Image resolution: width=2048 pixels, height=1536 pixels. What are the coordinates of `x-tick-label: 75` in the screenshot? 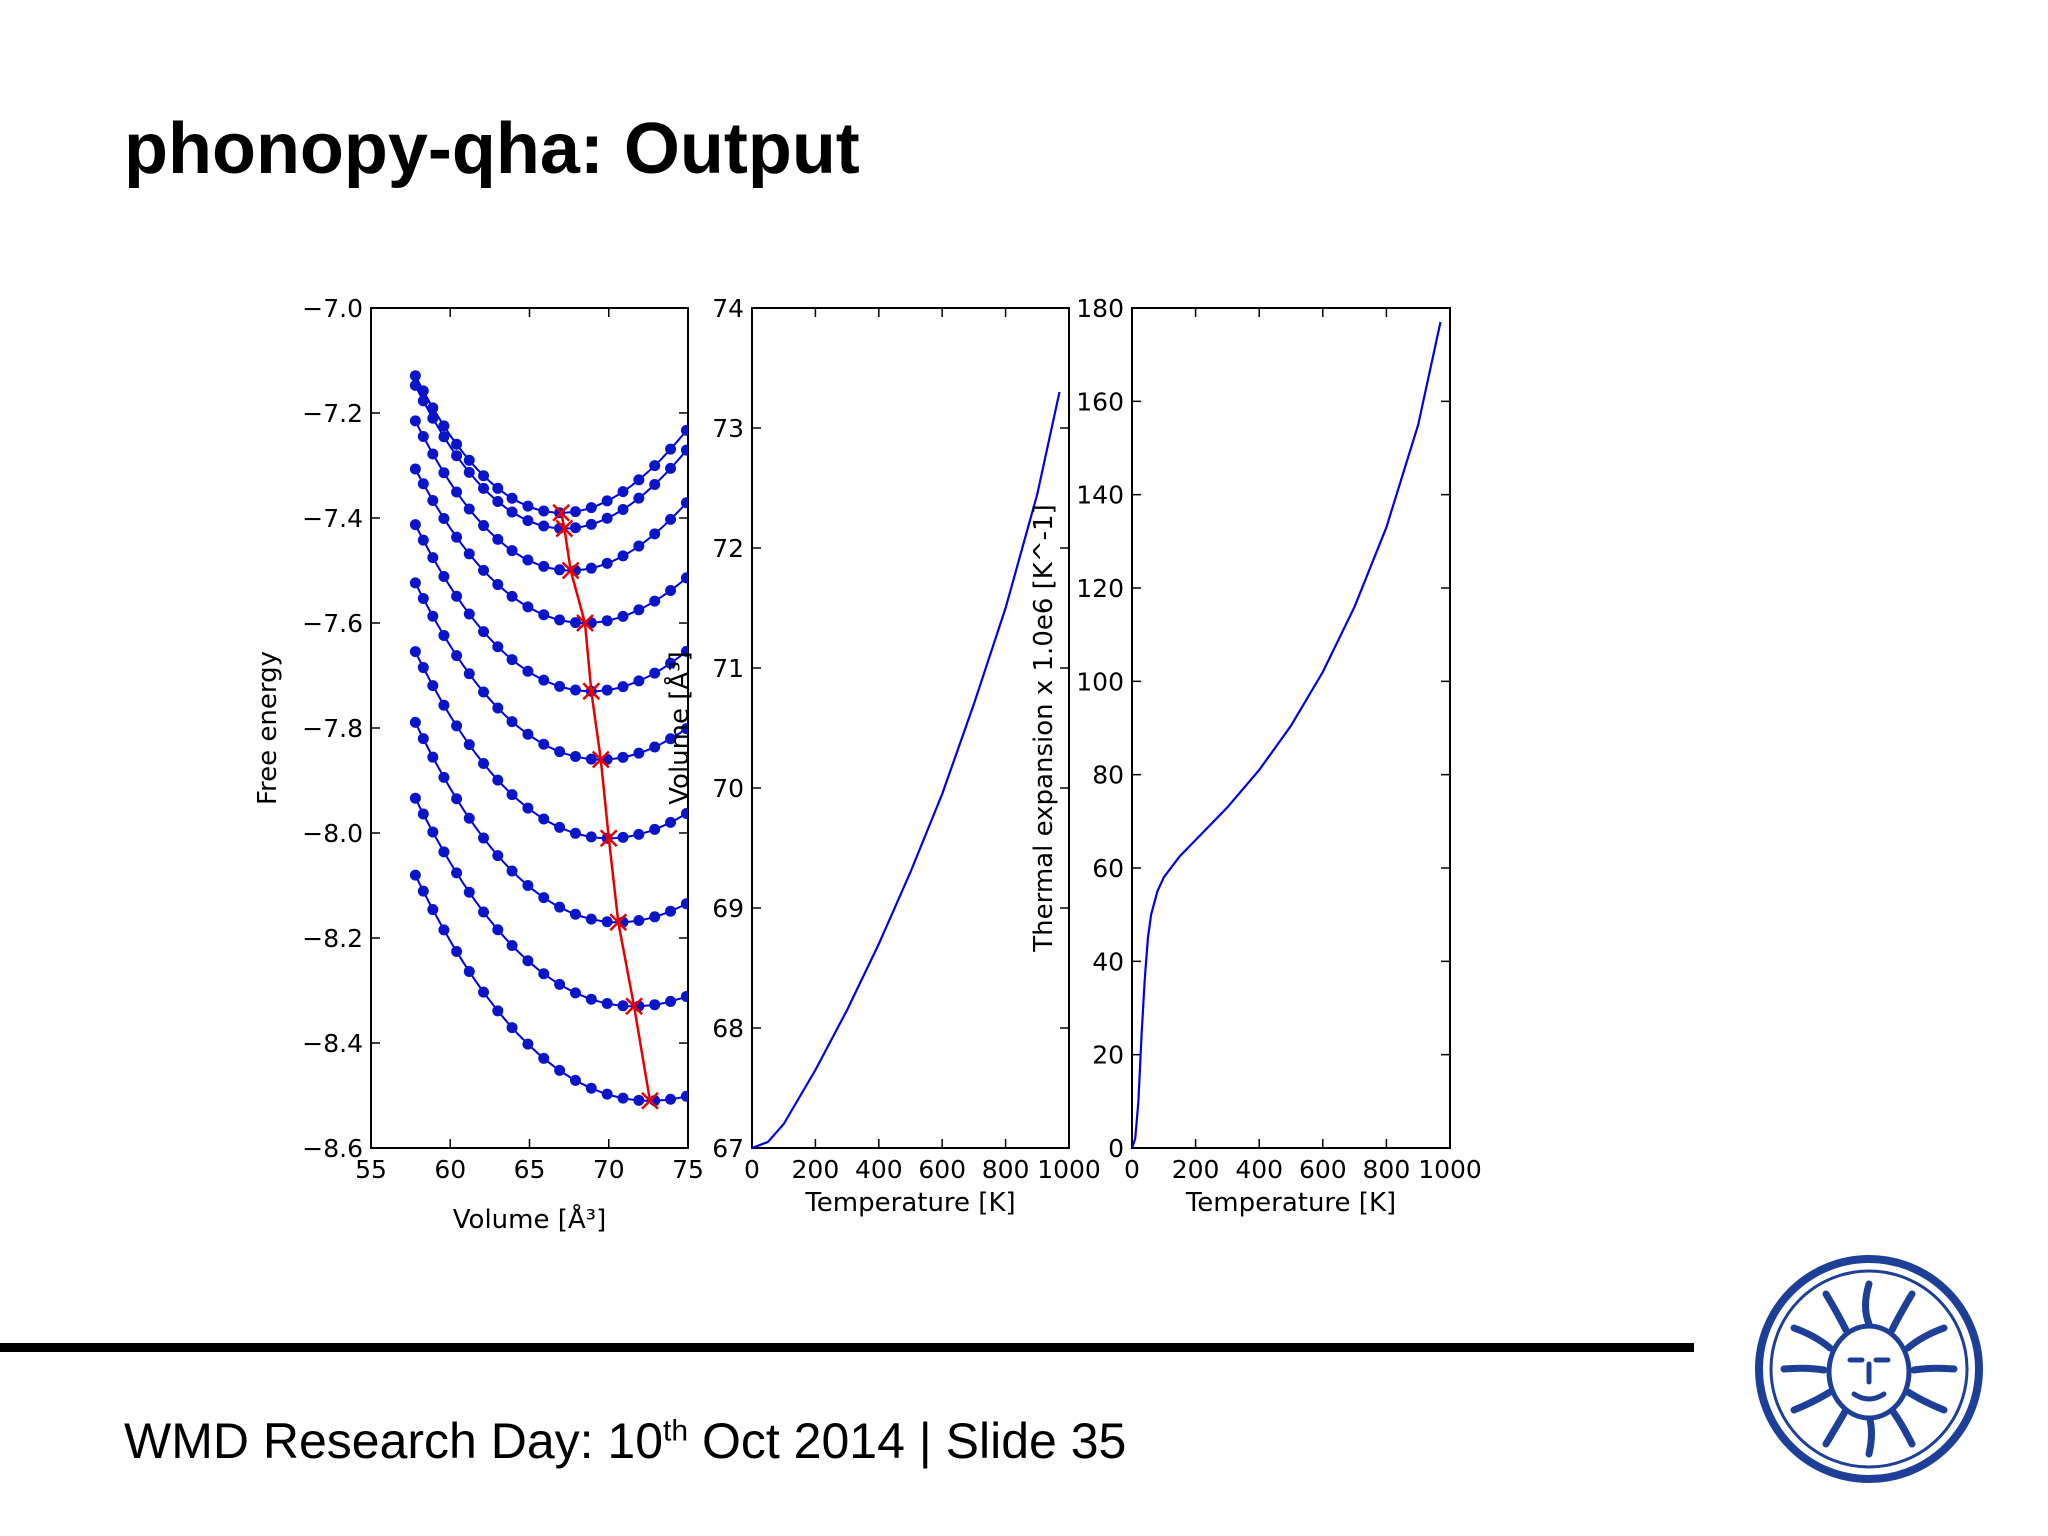 It's located at (688, 1169).